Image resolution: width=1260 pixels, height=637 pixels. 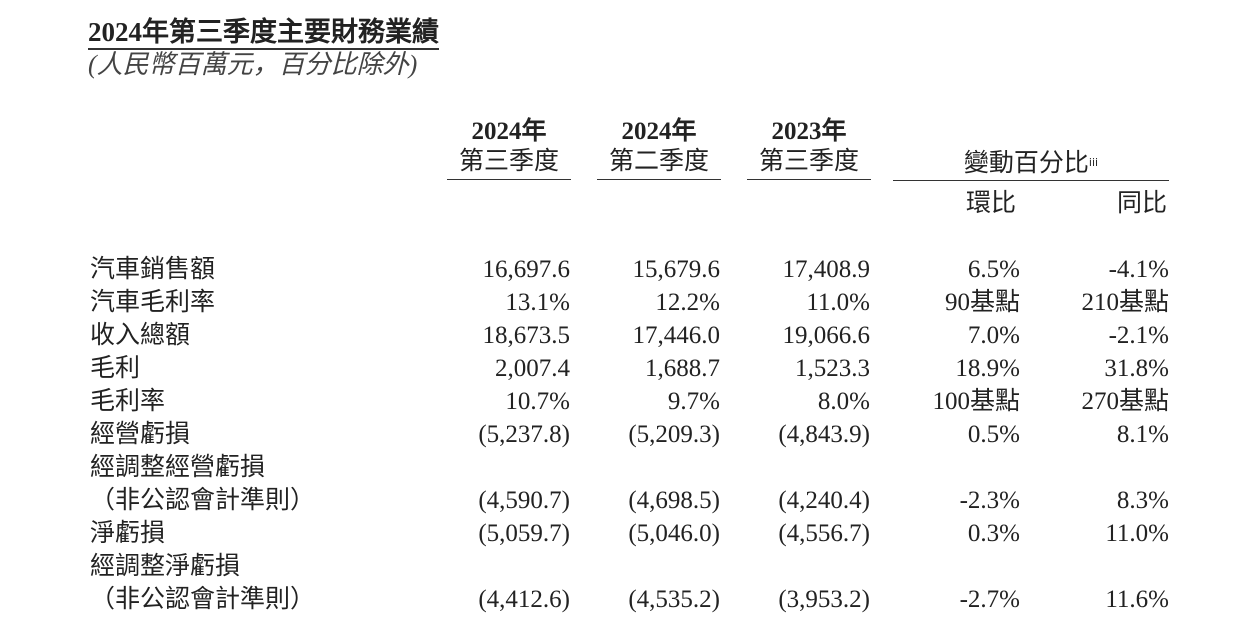 I want to click on cell-q2-2024: (5,046.0), so click(x=674, y=533).